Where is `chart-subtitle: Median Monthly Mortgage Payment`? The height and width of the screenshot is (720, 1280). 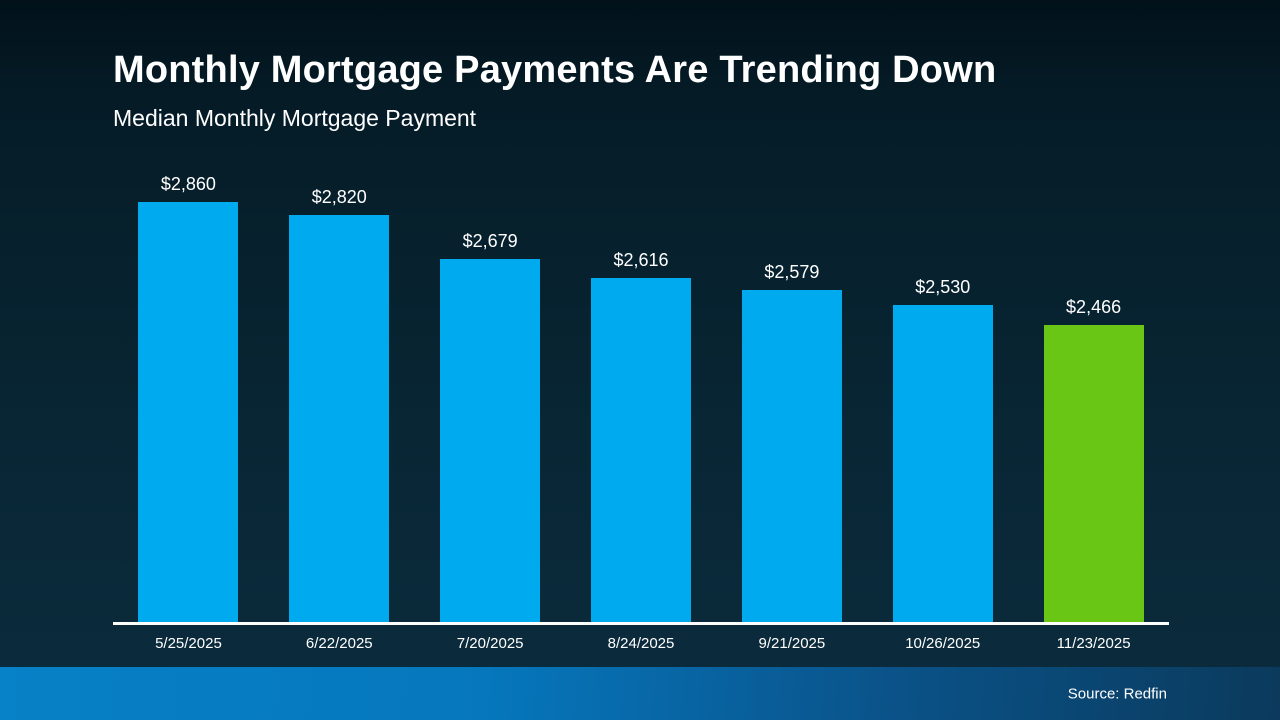
chart-subtitle: Median Monthly Mortgage Payment is located at coordinates (295, 118).